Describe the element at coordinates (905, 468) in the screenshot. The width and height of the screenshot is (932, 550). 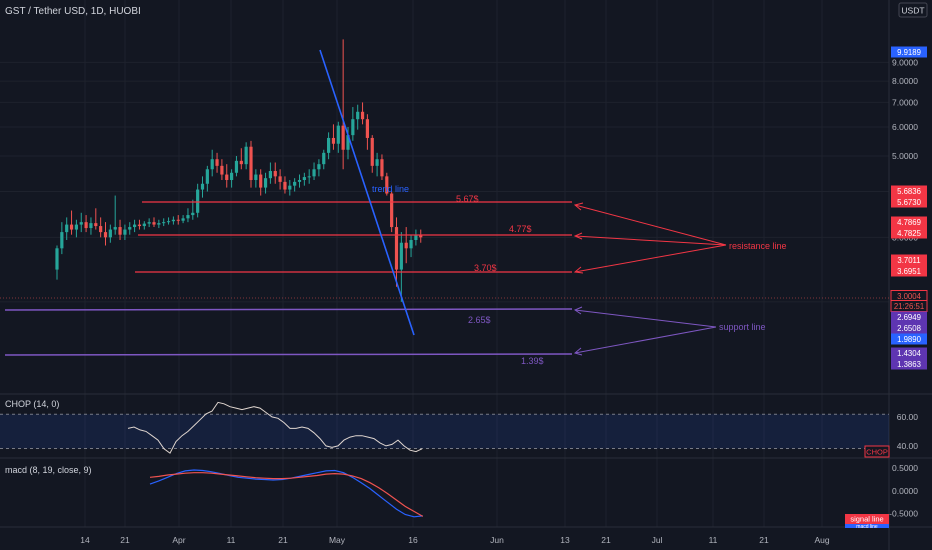
I see `macd-tick-label: 0.5000` at that location.